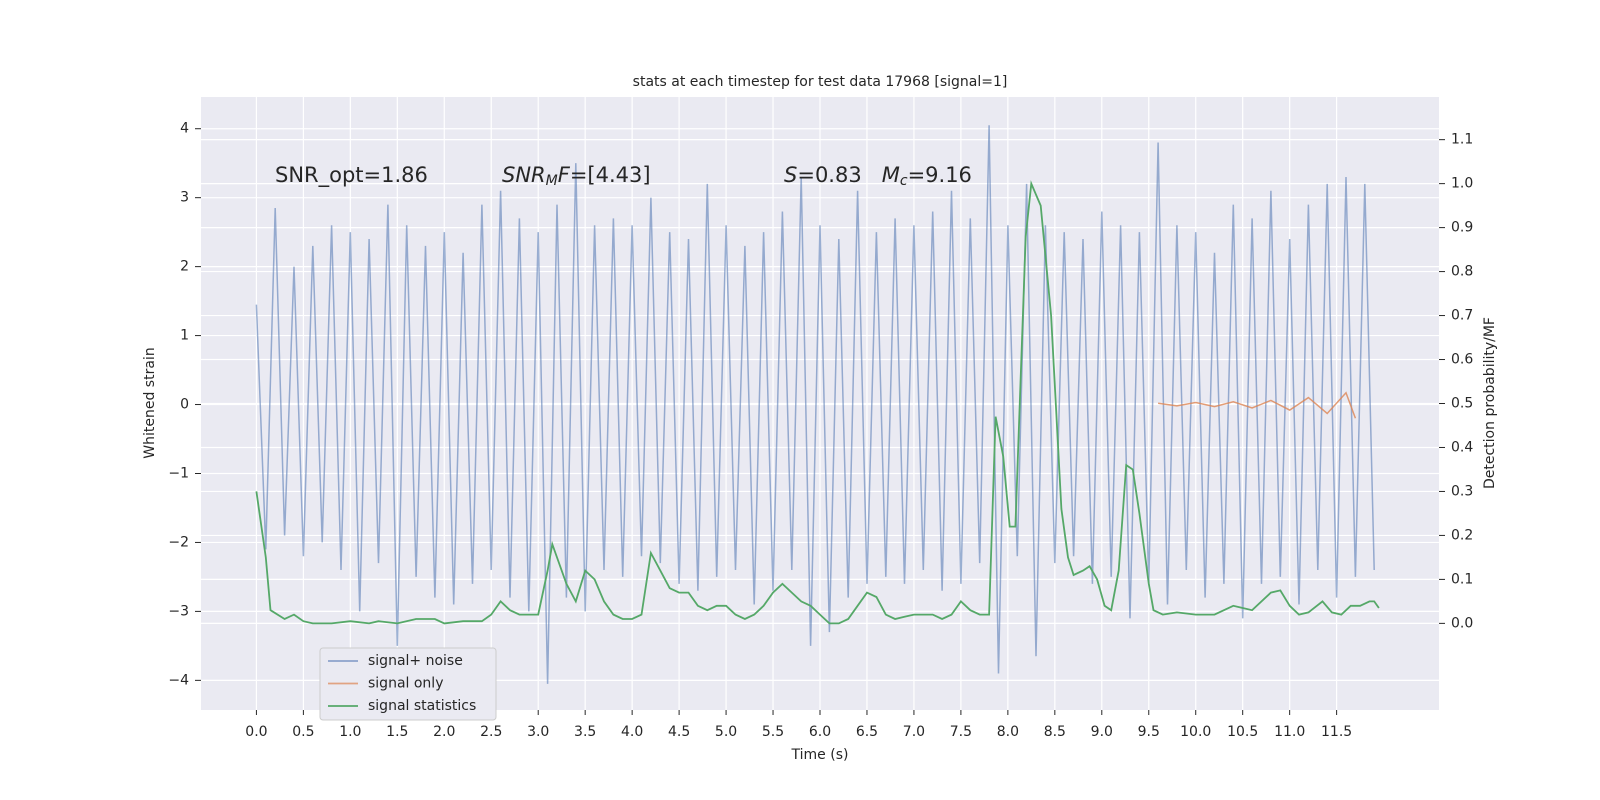  I want to click on x-tick-label: 0.0, so click(256, 732).